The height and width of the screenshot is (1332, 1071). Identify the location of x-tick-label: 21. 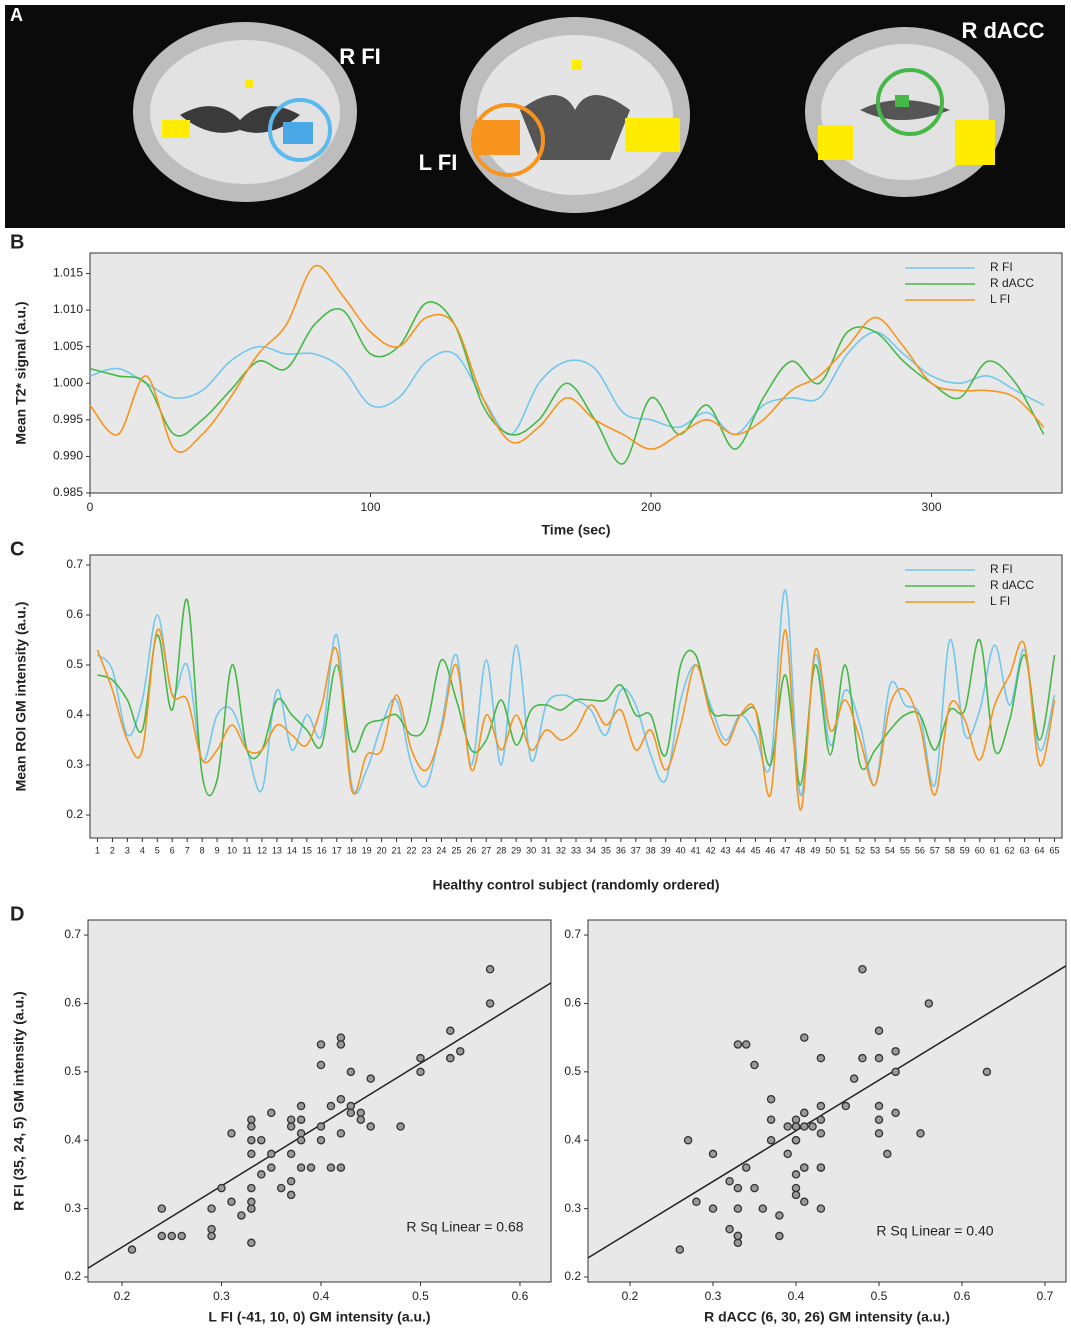
(397, 850).